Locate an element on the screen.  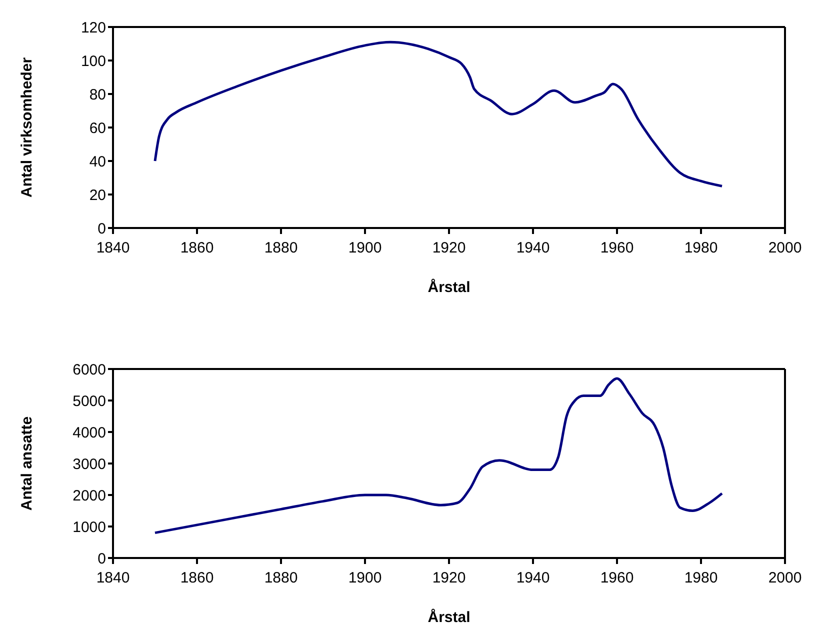
y-tick-label: 6000 is located at coordinates (89, 369).